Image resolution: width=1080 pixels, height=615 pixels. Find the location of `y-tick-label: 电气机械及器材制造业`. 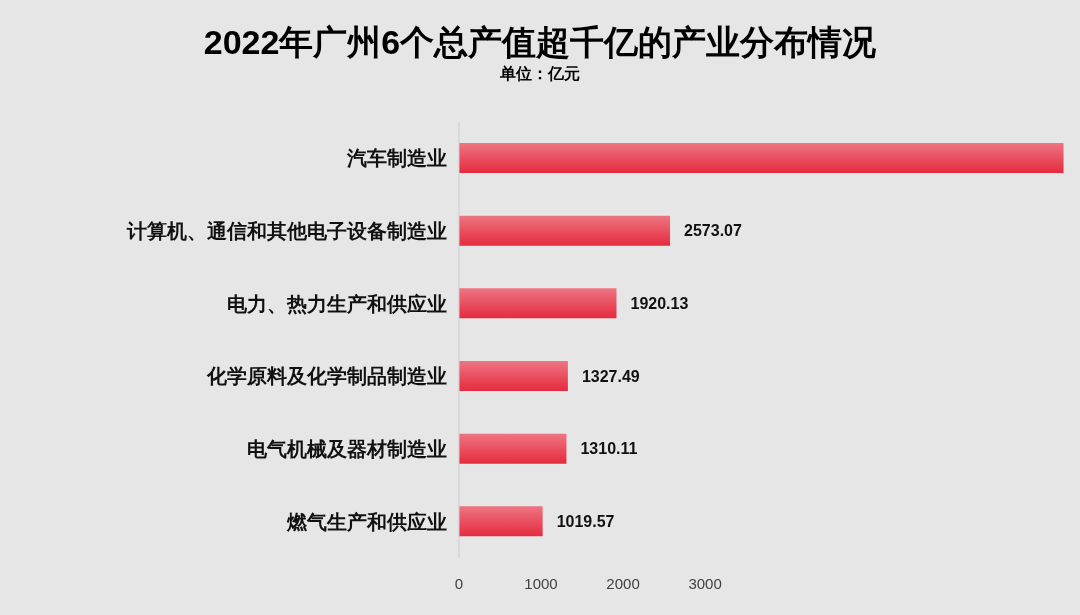

y-tick-label: 电气机械及器材制造业 is located at coordinates (347, 449).